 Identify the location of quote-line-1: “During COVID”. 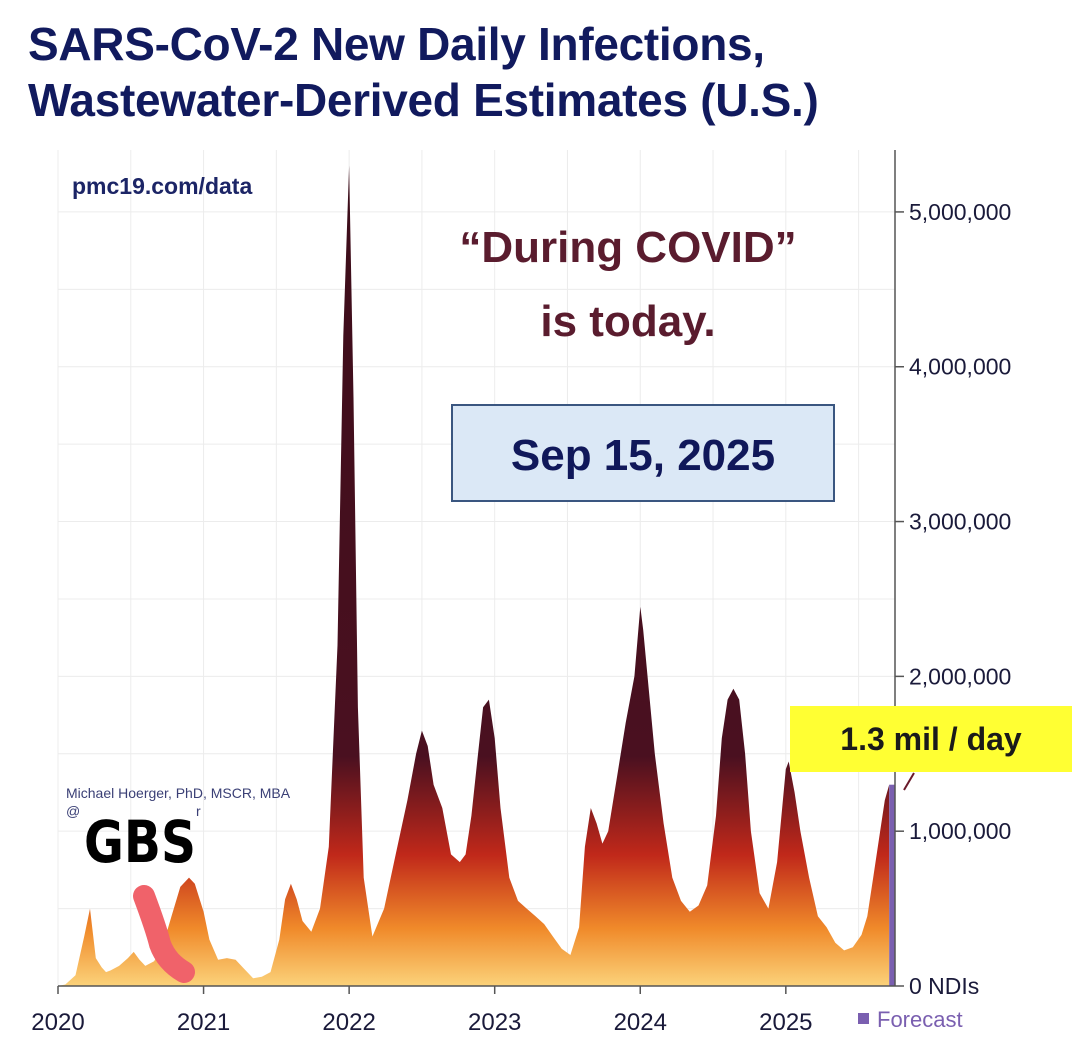
(627, 247).